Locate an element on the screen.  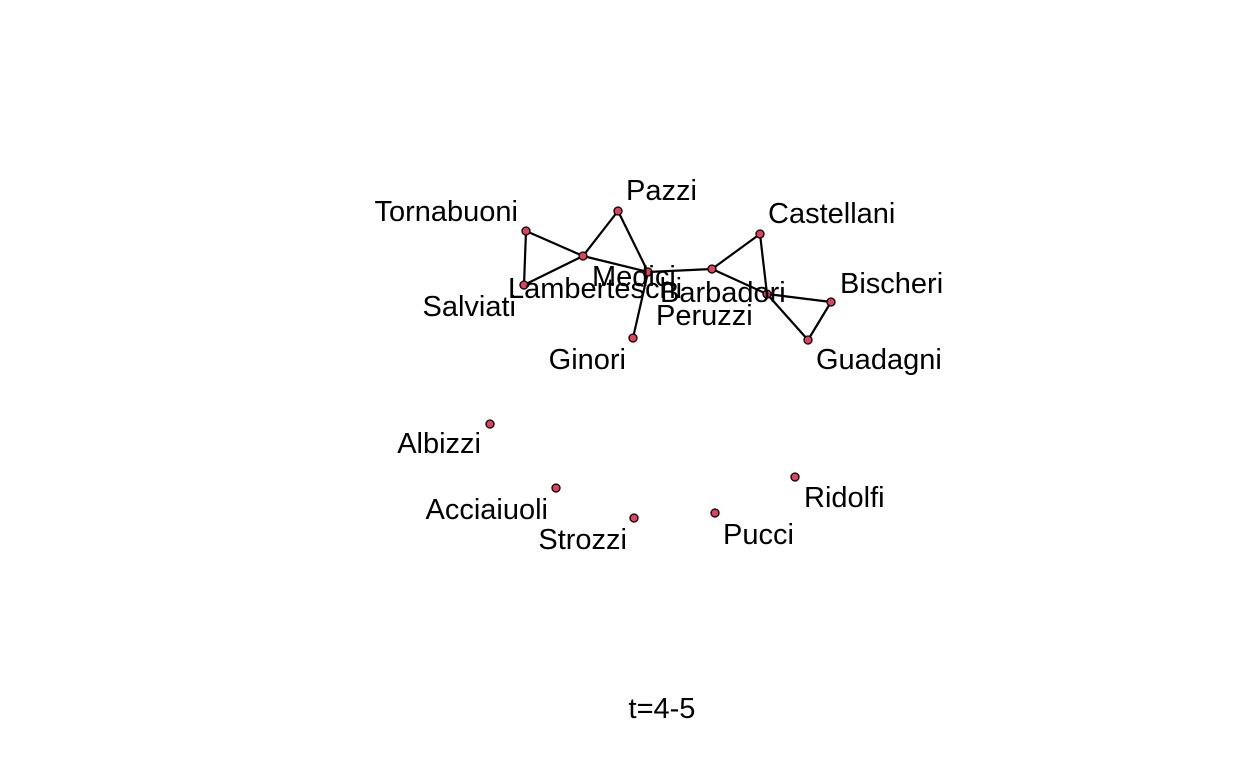
edge-lamberteschi-medici is located at coordinates (615, 264).